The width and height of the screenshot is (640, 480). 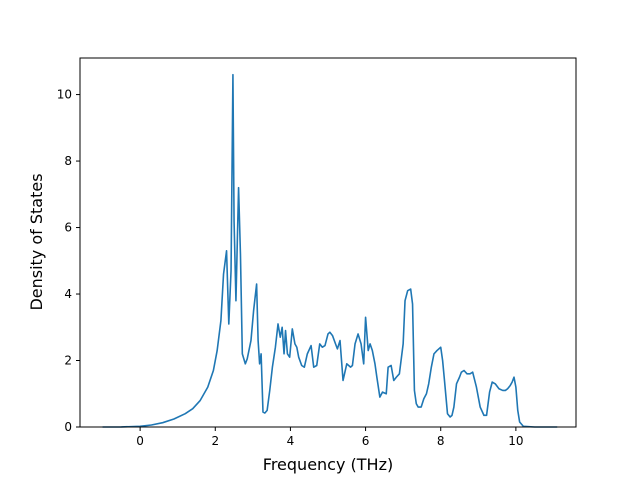 What do you see at coordinates (140, 441) in the screenshot?
I see `x-tick-label: 0` at bounding box center [140, 441].